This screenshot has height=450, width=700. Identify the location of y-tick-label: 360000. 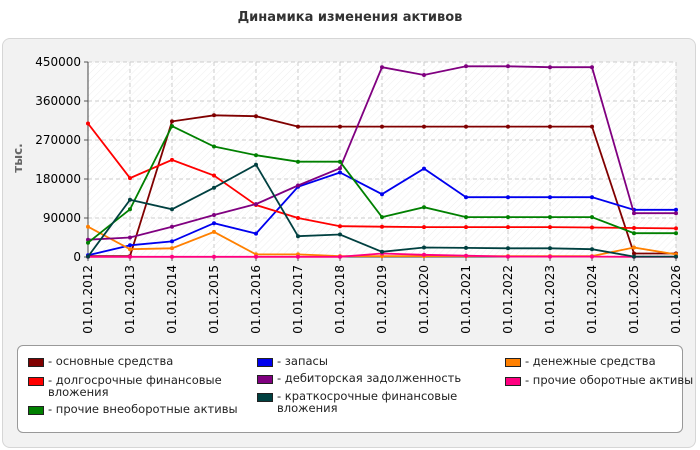
(58, 101).